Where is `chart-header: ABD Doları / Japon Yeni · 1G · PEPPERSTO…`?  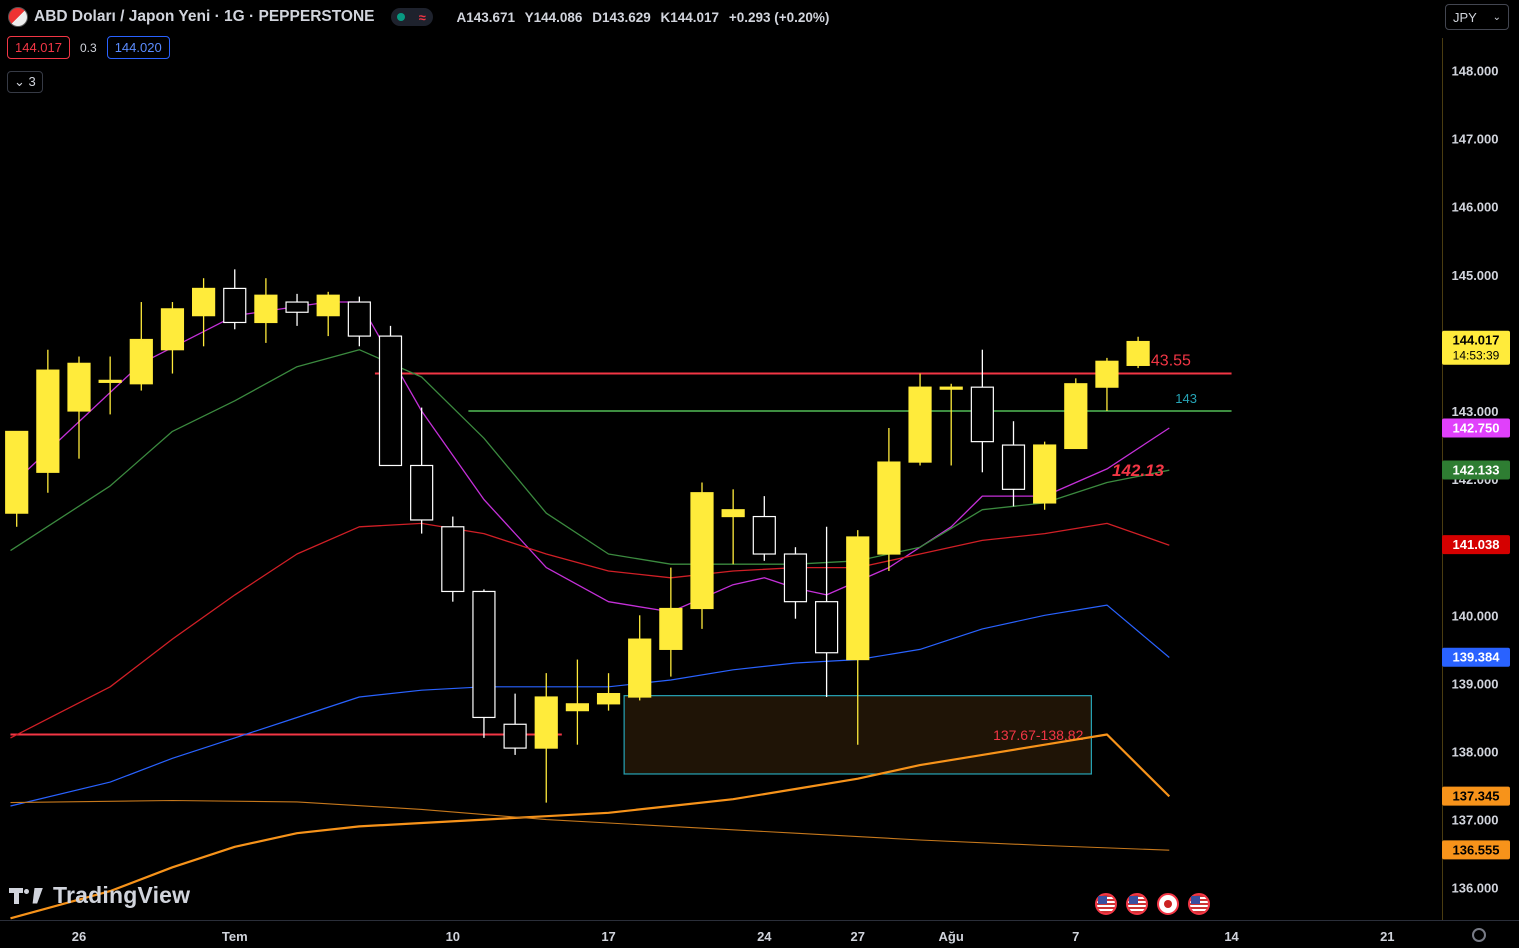
chart-header: ABD Doları / Japon Yeni · 1G · PEPPERSTO… is located at coordinates (720, 17).